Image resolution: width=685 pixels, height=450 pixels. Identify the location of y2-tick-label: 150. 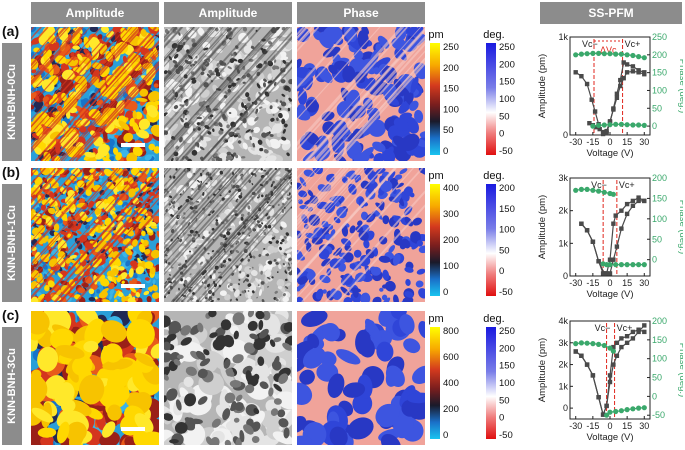
(659, 198).